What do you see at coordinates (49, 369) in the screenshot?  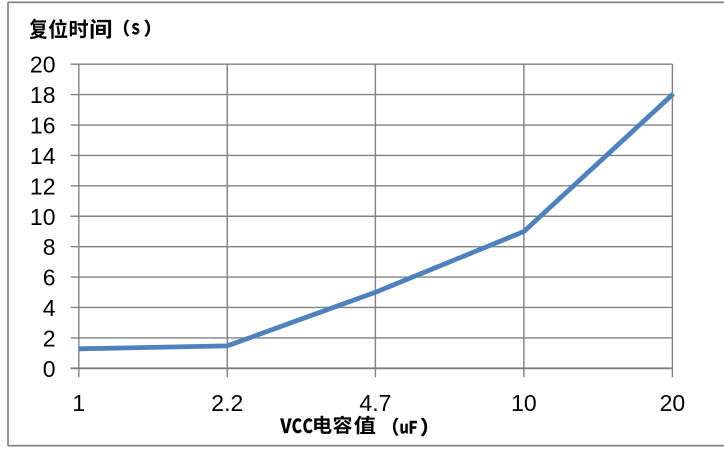 I see `svg-text: 0` at bounding box center [49, 369].